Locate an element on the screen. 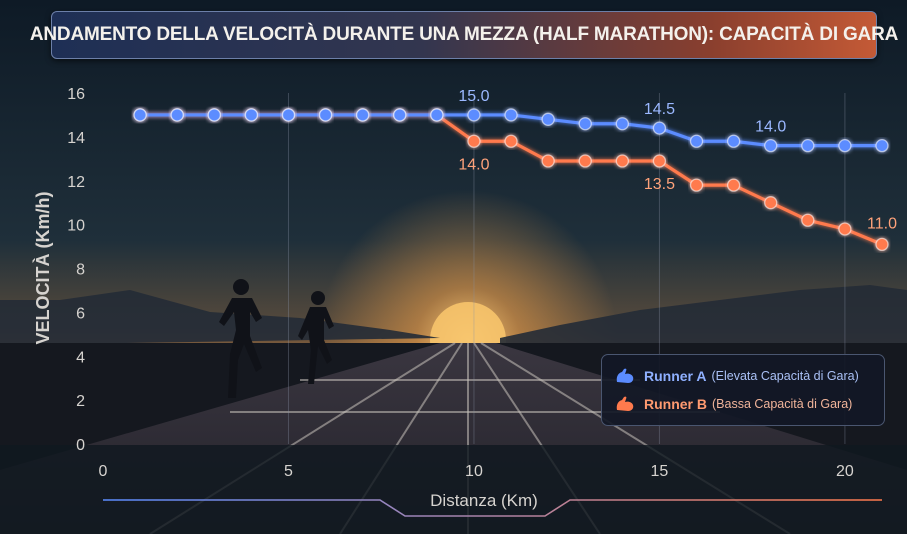  y-axis-ticks: 0 2 4 6 8 10 12 14 16 is located at coordinates (76, 270).